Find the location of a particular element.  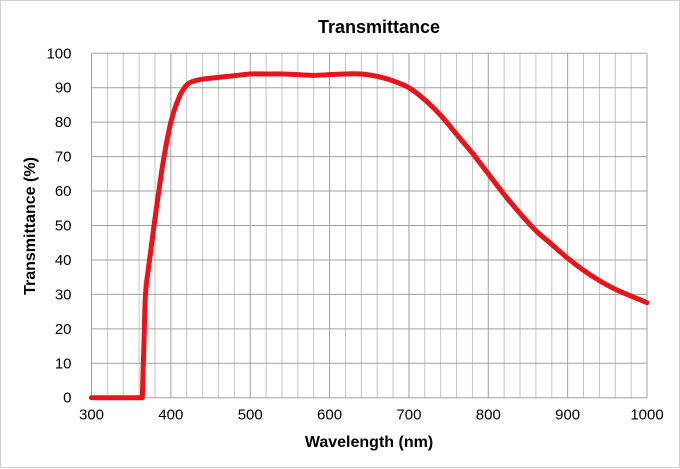

y-tick-label: 0 is located at coordinates (67, 398).